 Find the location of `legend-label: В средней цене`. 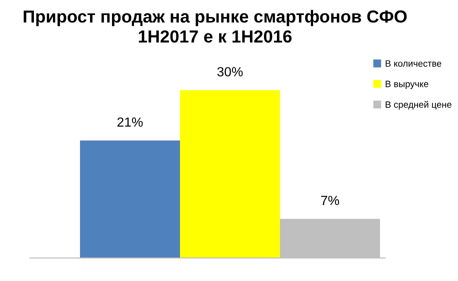

legend-label: В средней цене is located at coordinates (419, 105).